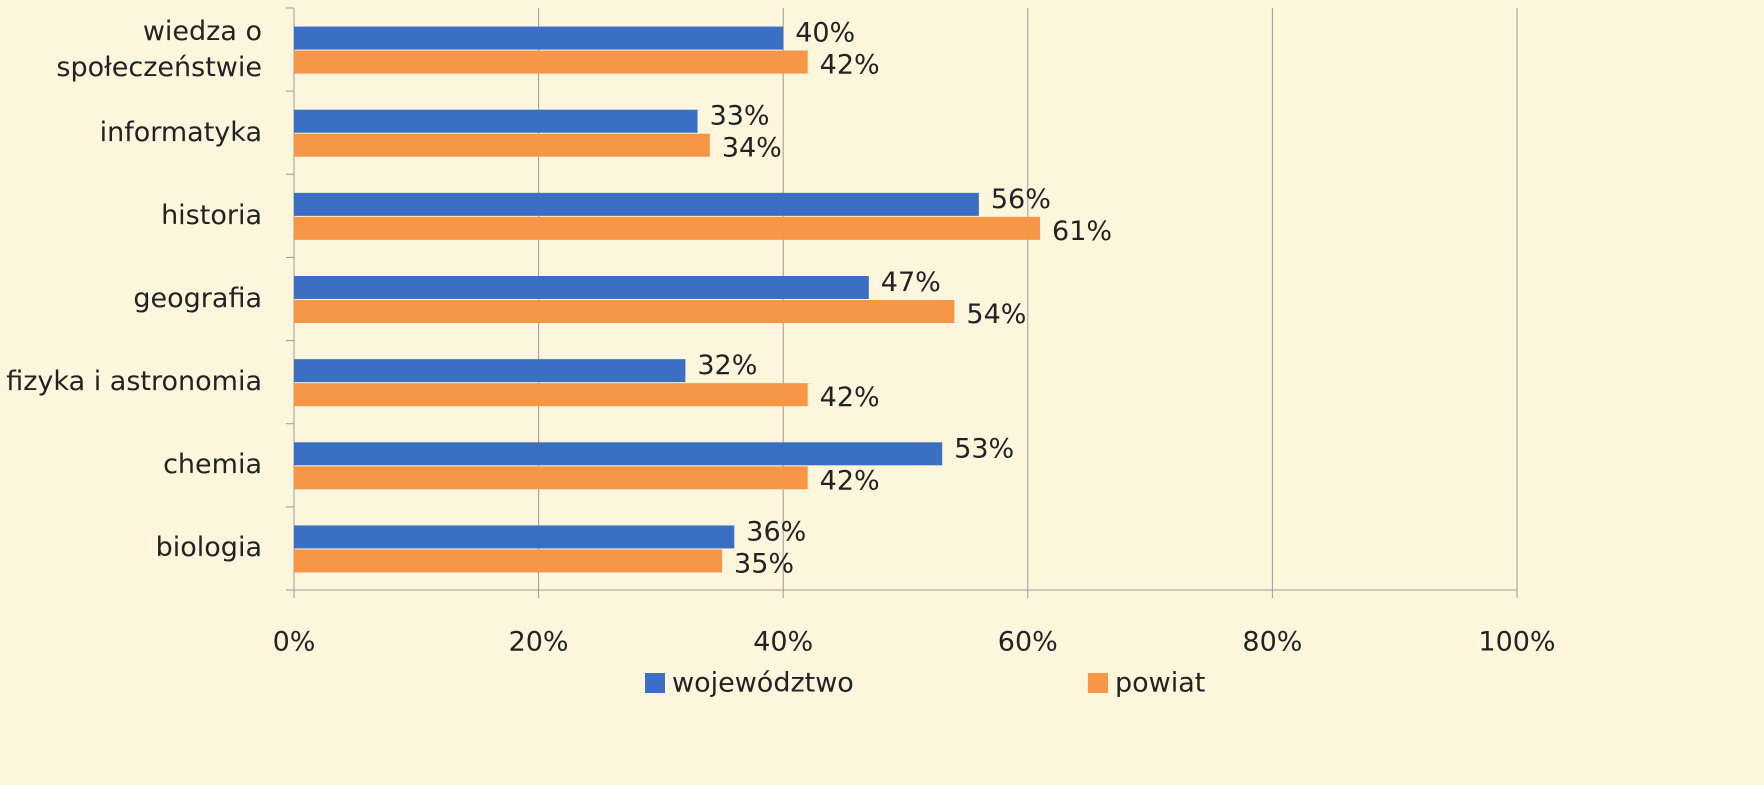 Image resolution: width=1764 pixels, height=785 pixels. I want to click on x-tick-label: 60%, so click(1028, 642).